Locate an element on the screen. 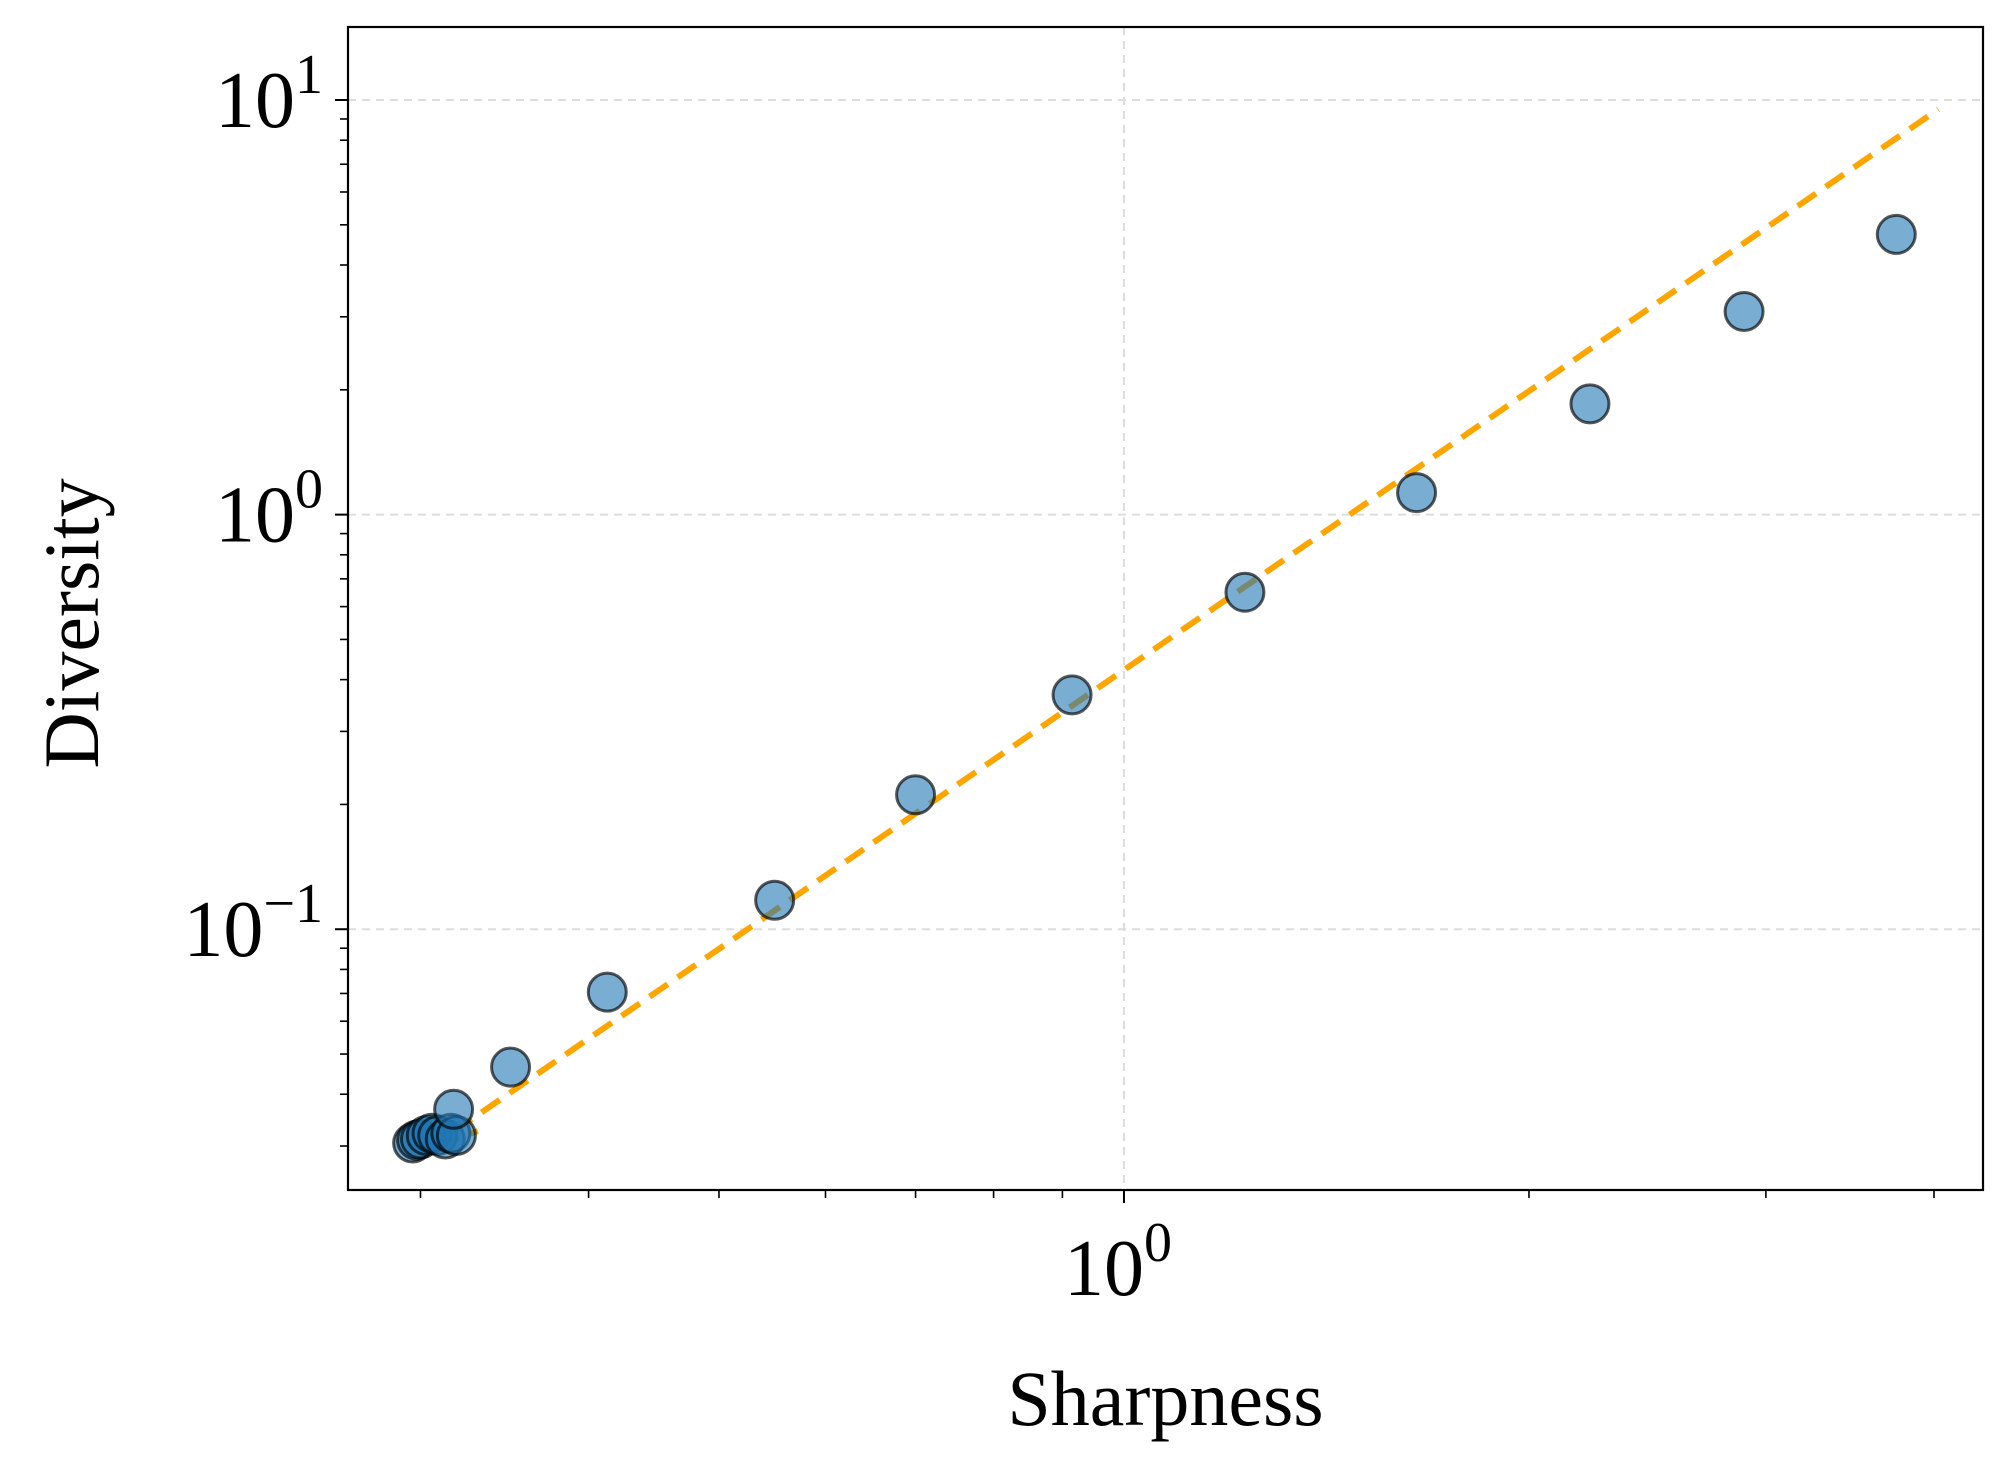  y-tick-label: 10⁻¹ is located at coordinates (253, 923).